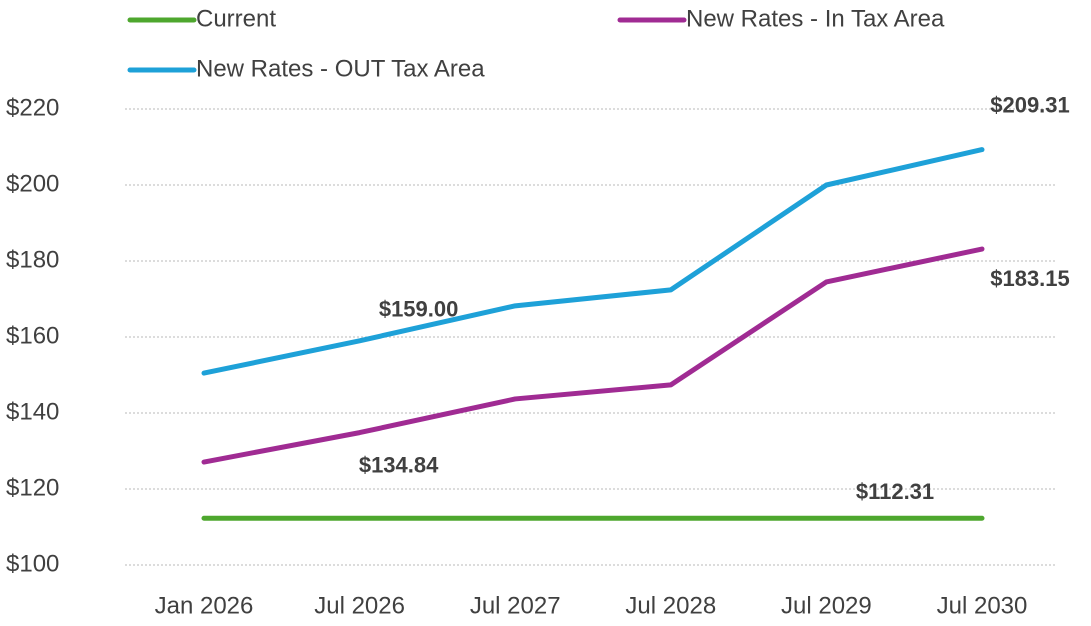  Describe the element at coordinates (32, 487) in the screenshot. I see `y-tick-label: $120` at that location.